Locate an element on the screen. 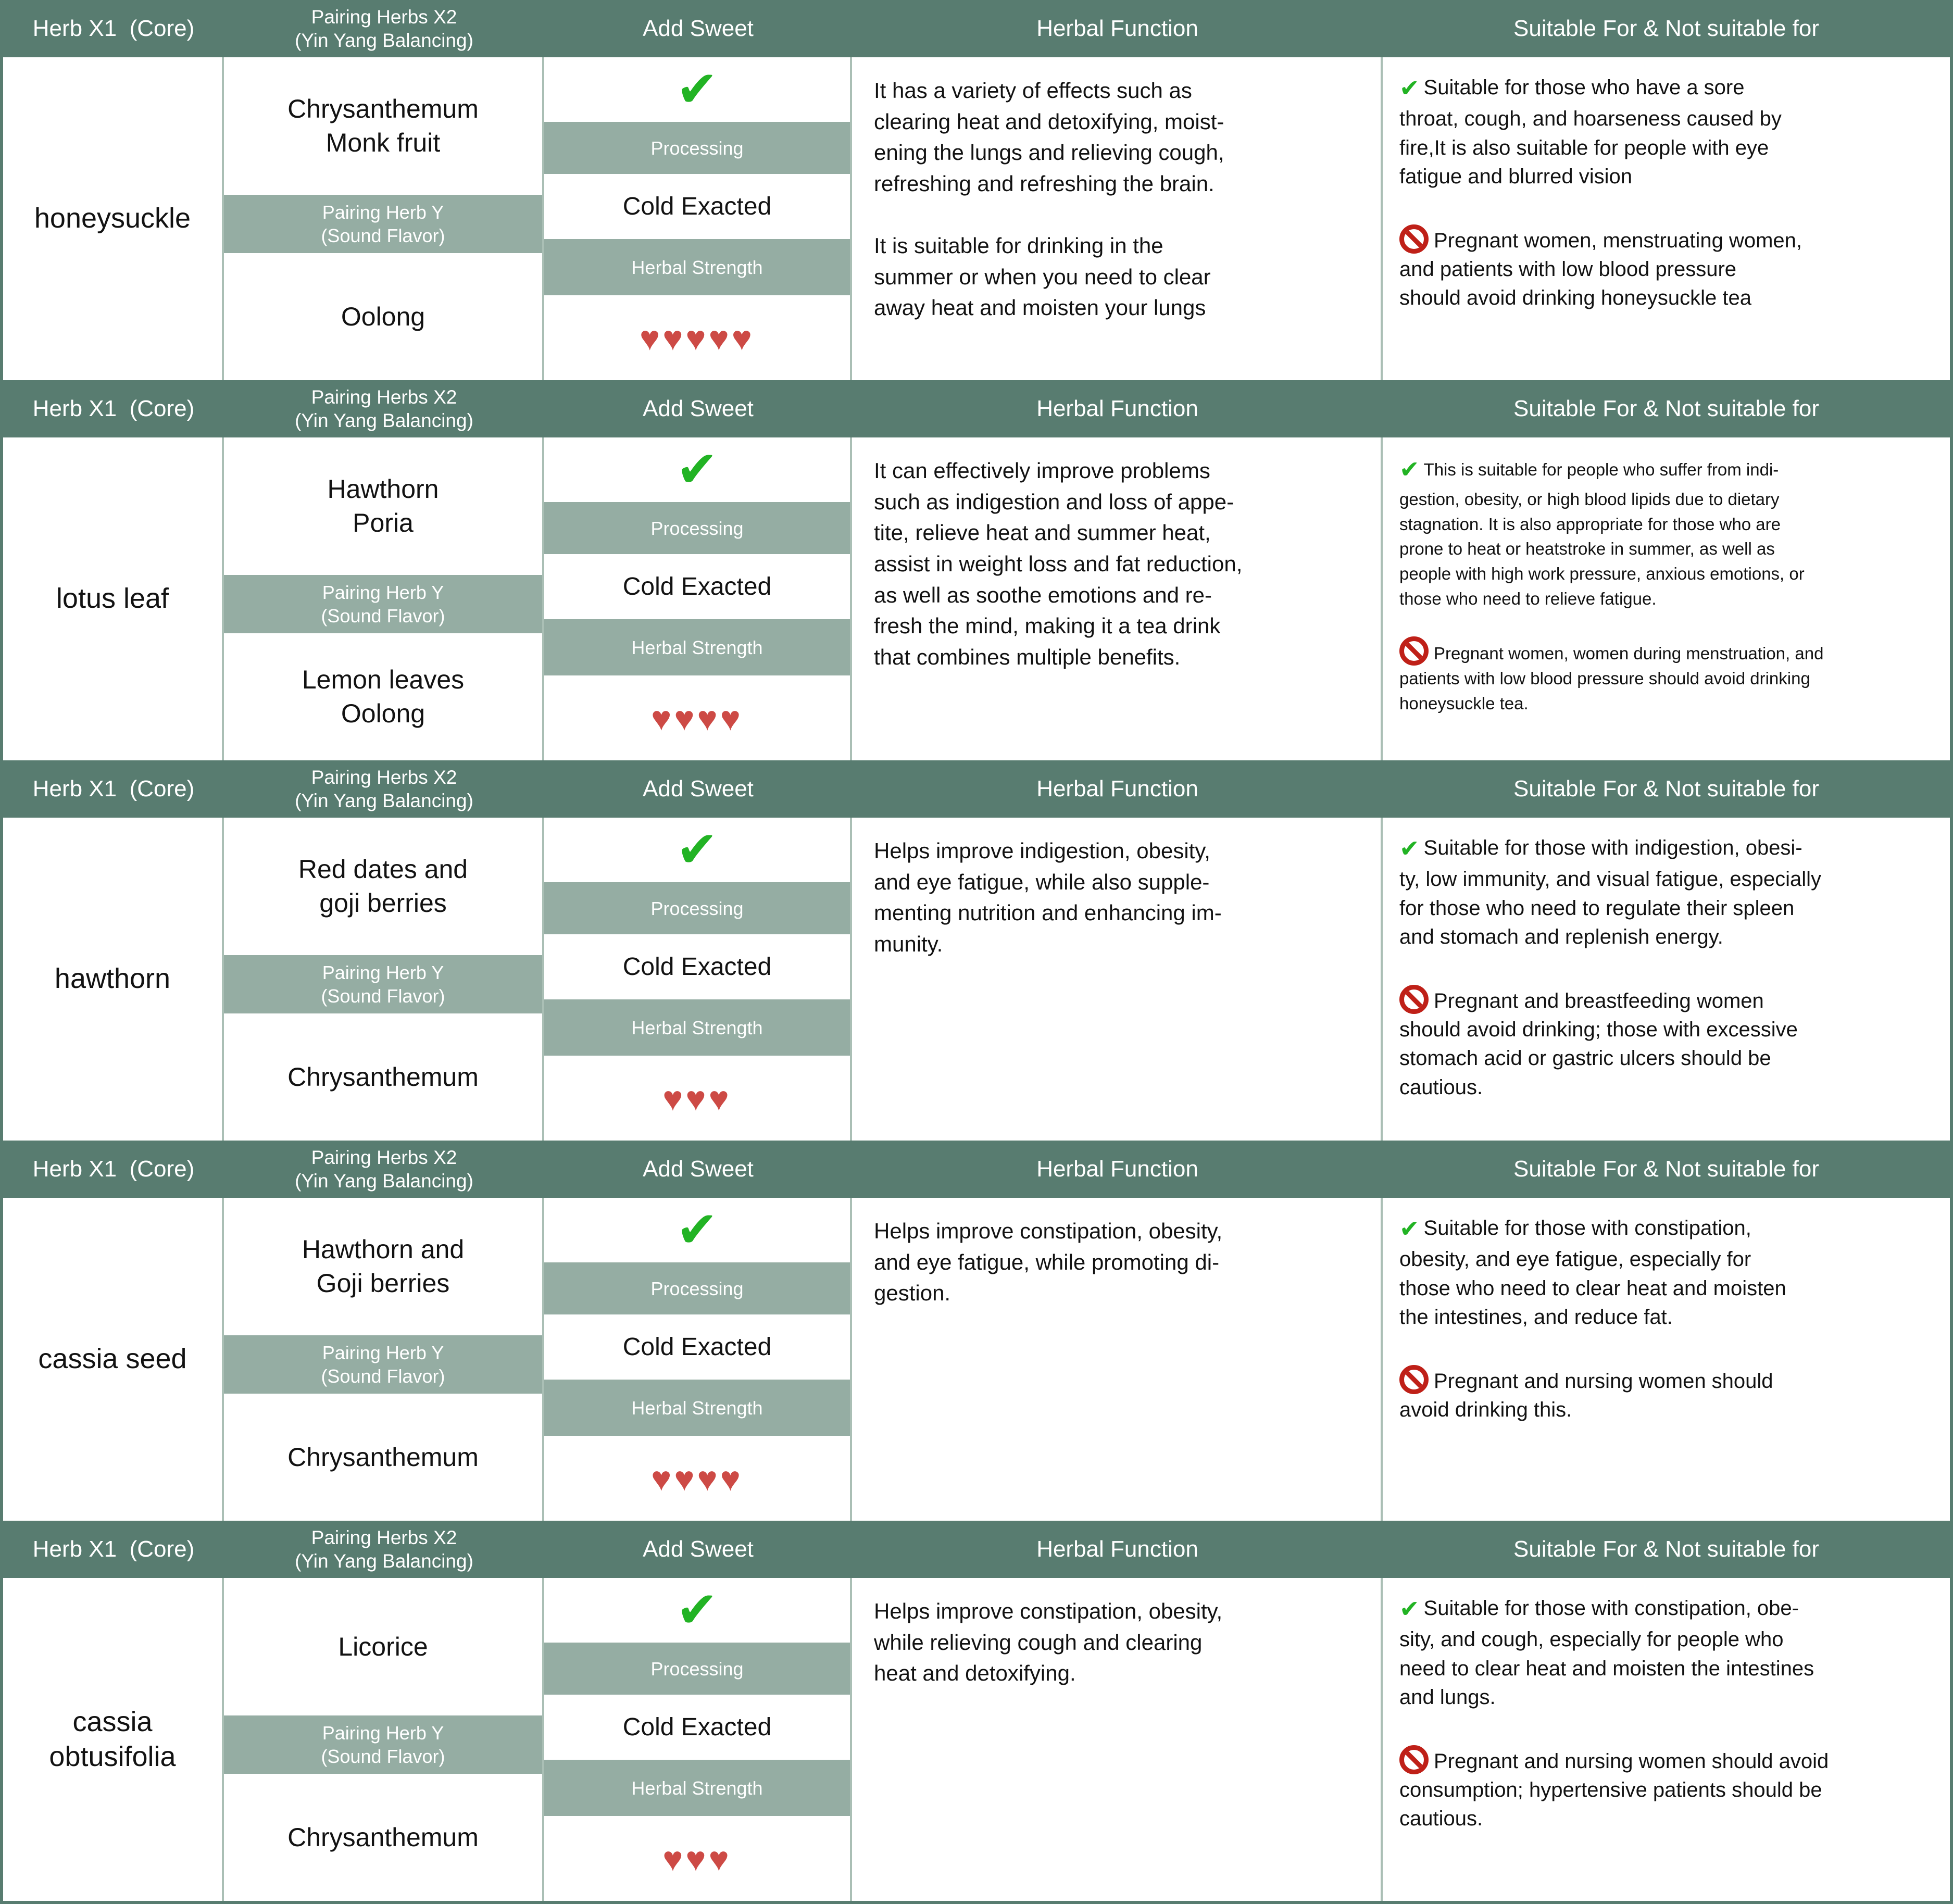 Image resolution: width=1953 pixels, height=1904 pixels. pairing-herb-y: Oolong is located at coordinates (383, 317).